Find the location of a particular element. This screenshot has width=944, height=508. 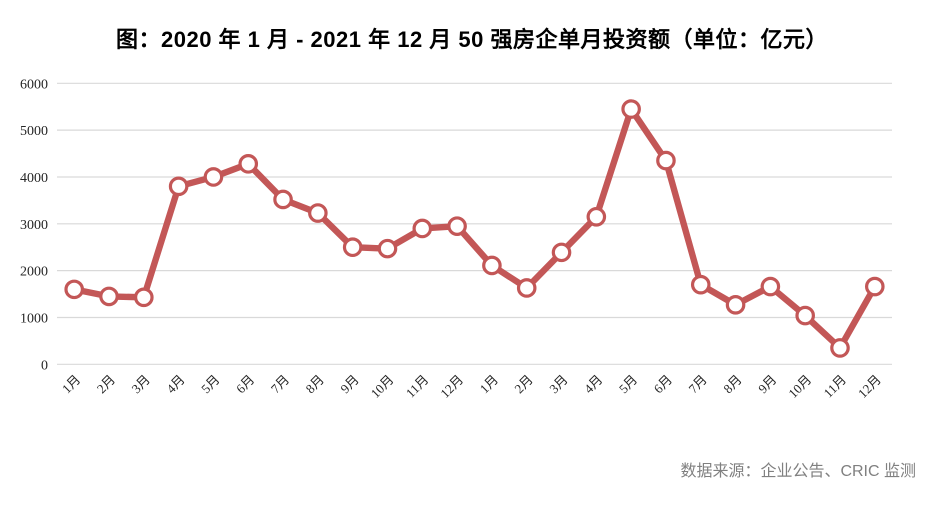

y-tick-label: 0 is located at coordinates (44, 365).